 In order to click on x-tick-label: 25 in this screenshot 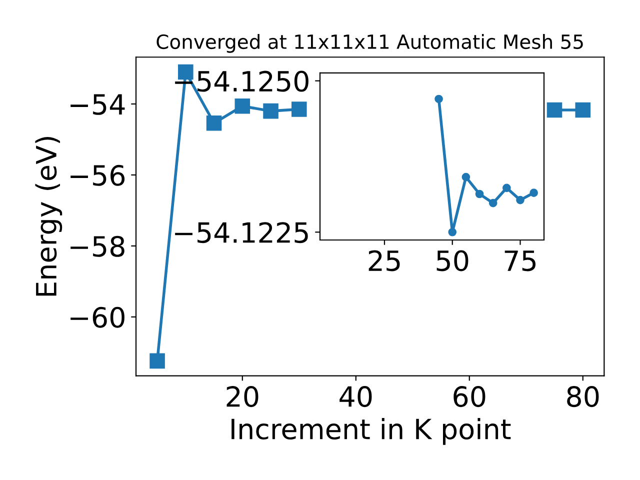, I will do `click(384, 261)`.